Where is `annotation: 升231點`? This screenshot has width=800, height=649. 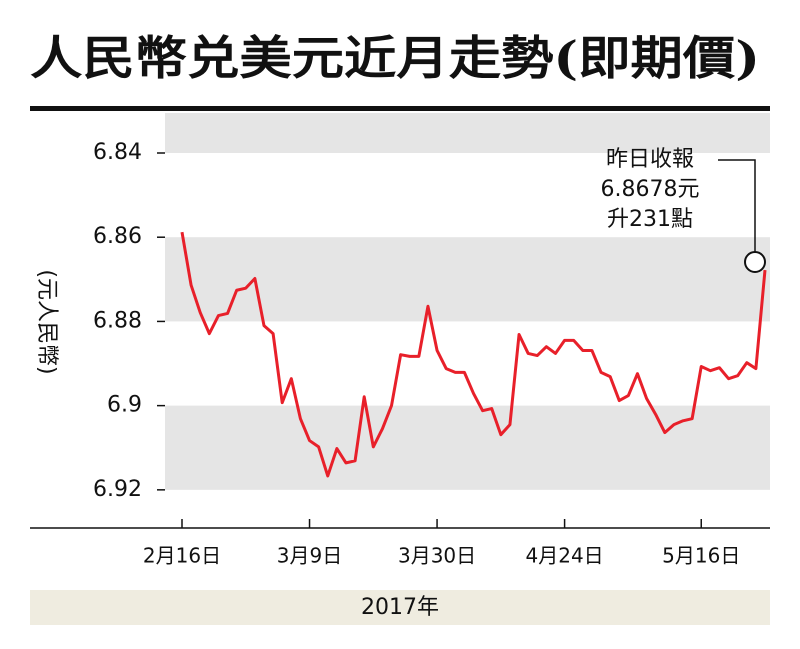 annotation: 升231點 is located at coordinates (650, 219).